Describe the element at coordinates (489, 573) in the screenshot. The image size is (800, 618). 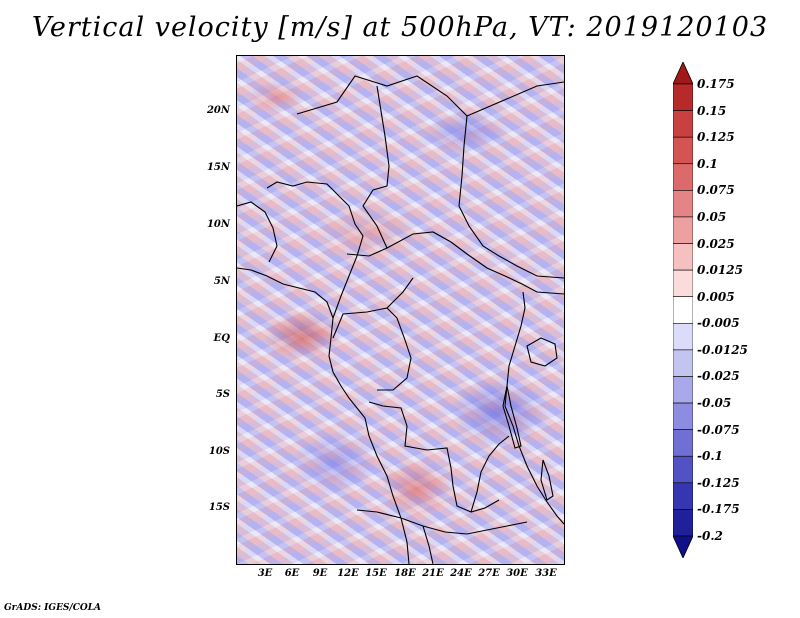
I see `x-tick-label: 27E` at that location.